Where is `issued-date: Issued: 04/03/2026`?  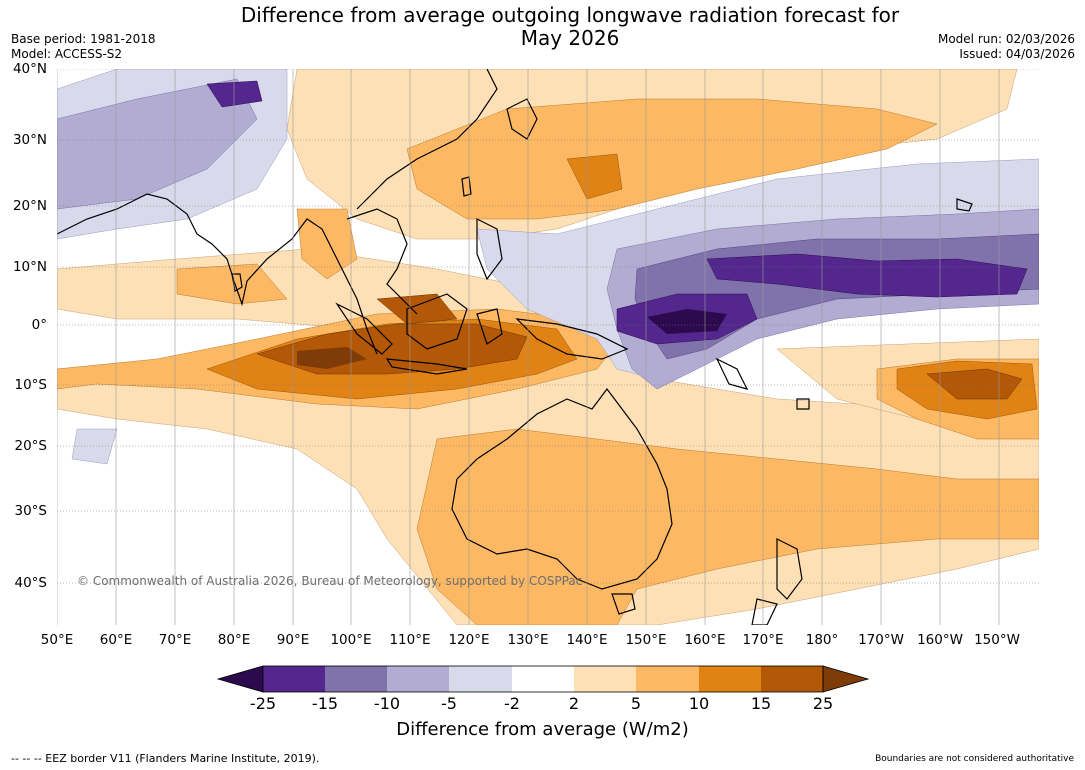 issued-date: Issued: 04/03/2026 is located at coordinates (1017, 54).